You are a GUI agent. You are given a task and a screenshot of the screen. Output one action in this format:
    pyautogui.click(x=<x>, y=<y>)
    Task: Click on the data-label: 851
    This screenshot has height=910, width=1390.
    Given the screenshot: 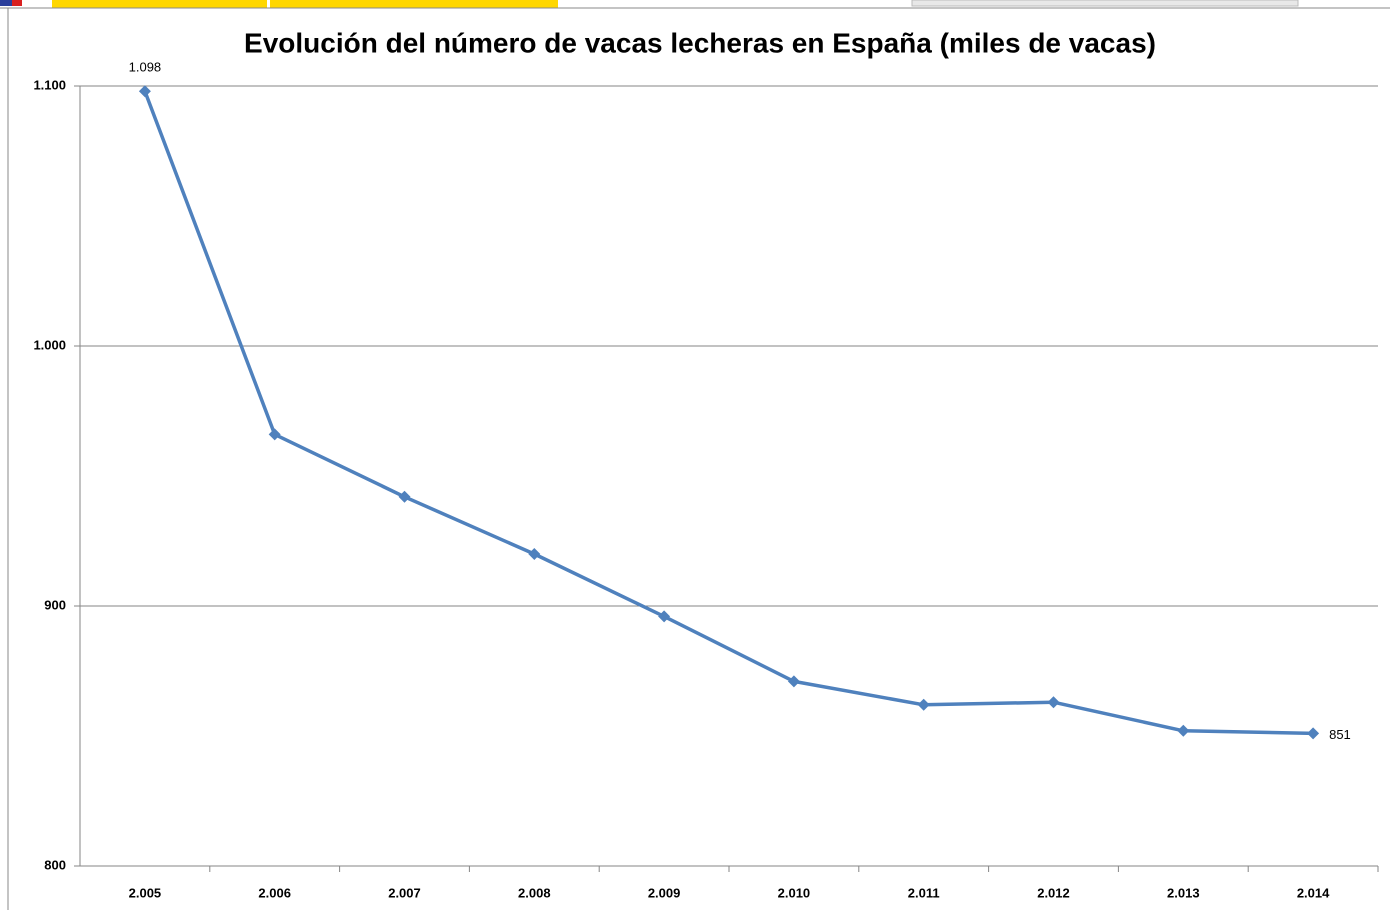 What is the action you would take?
    pyautogui.click(x=1340, y=734)
    